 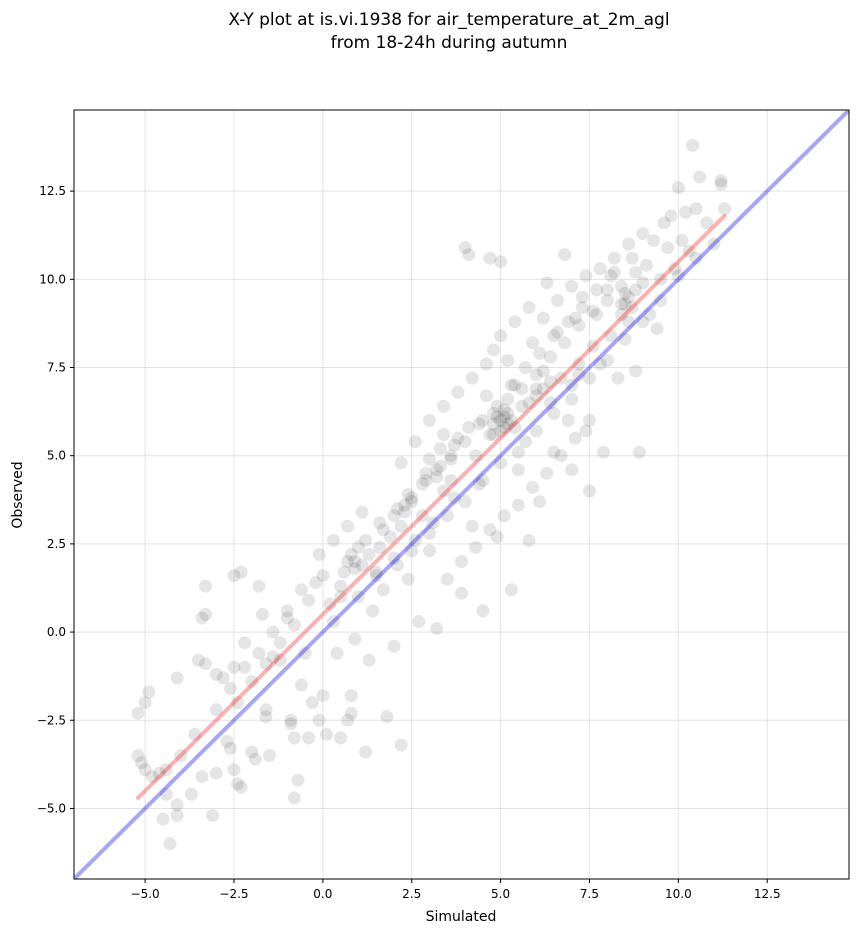 What do you see at coordinates (56, 456) in the screenshot?
I see `y-tick-label-4: 5.0` at bounding box center [56, 456].